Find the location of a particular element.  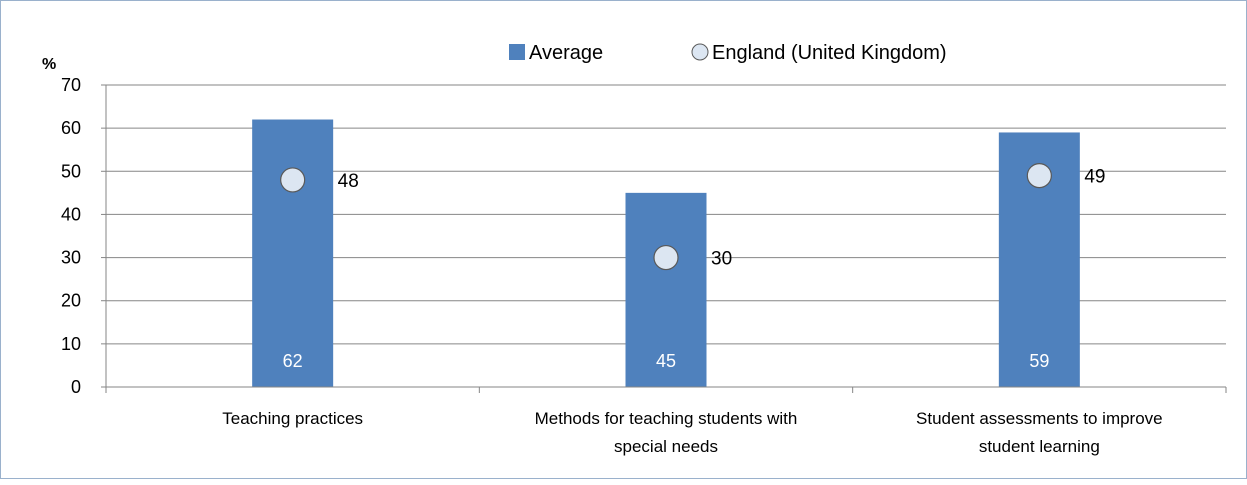

y-axis-label: % is located at coordinates (49, 64).